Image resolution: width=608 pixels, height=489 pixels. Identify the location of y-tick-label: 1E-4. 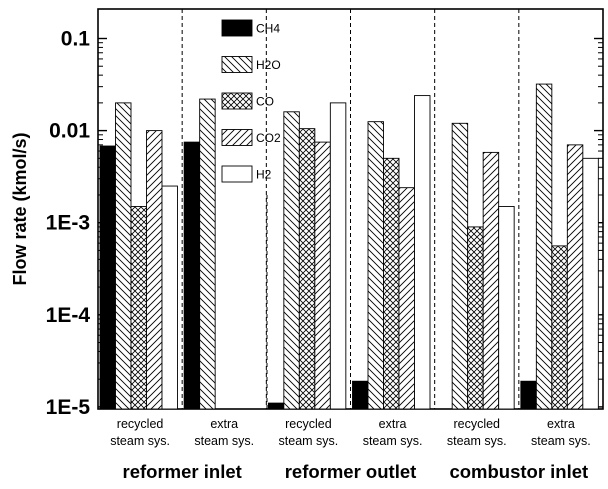
(68, 315).